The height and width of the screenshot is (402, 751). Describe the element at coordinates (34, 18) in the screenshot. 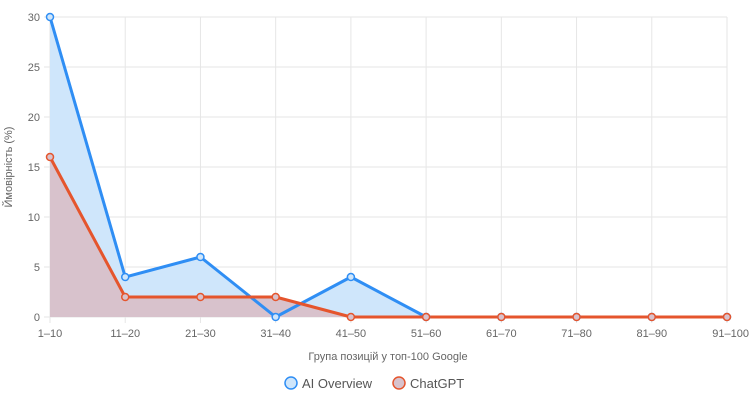

I see `y-tick-label: 30` at that location.